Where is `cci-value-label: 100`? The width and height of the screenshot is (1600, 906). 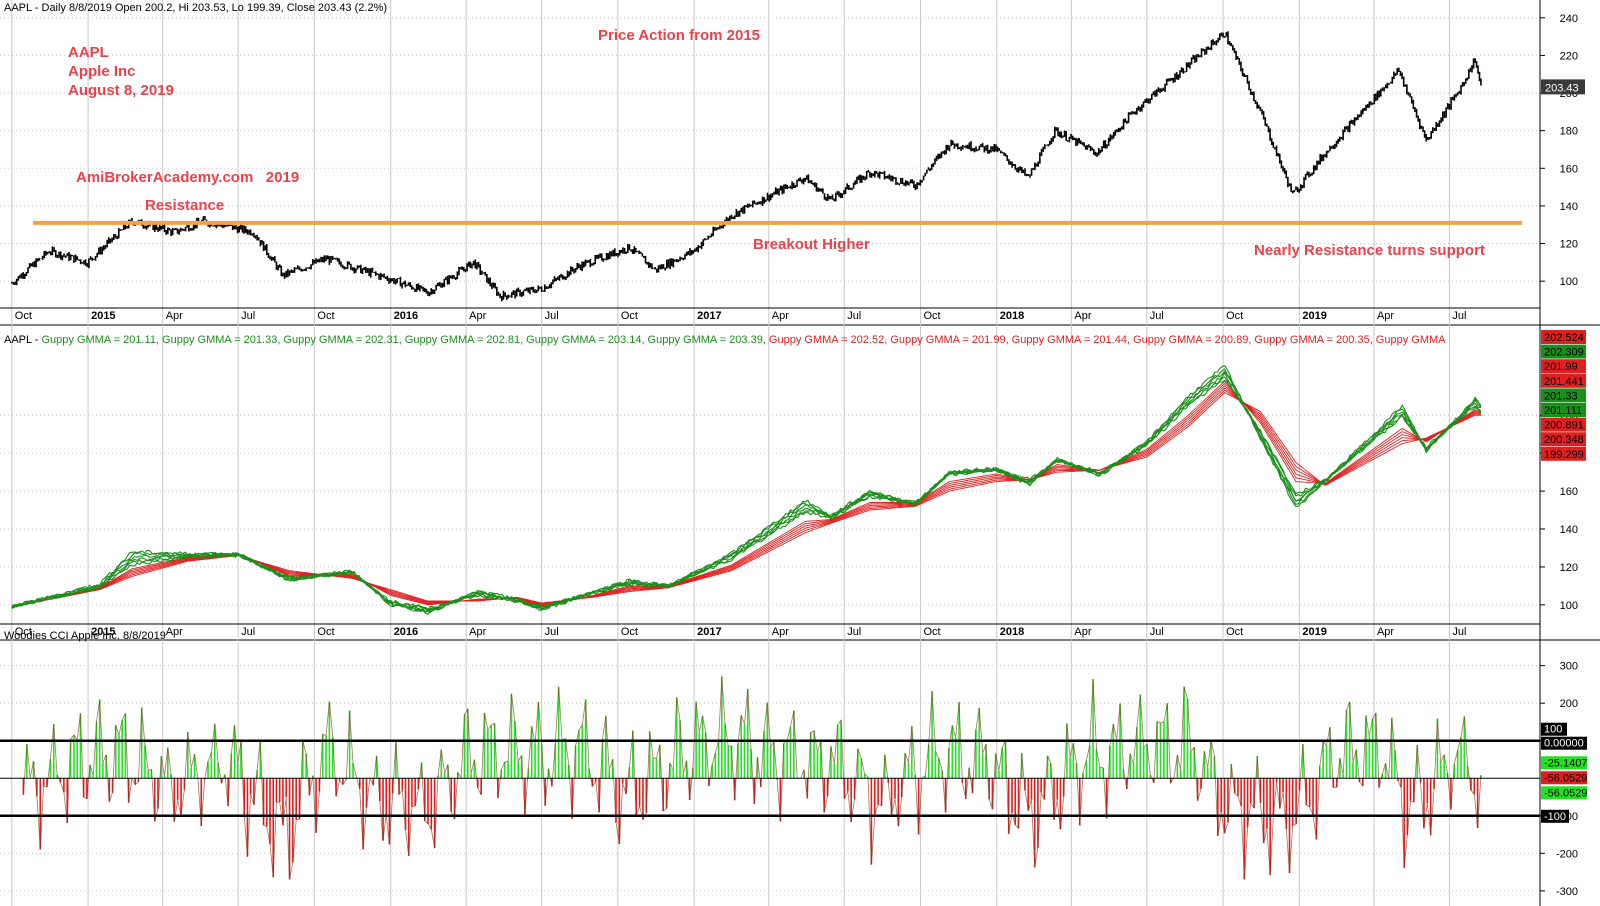 cci-value-label: 100 is located at coordinates (1553, 730).